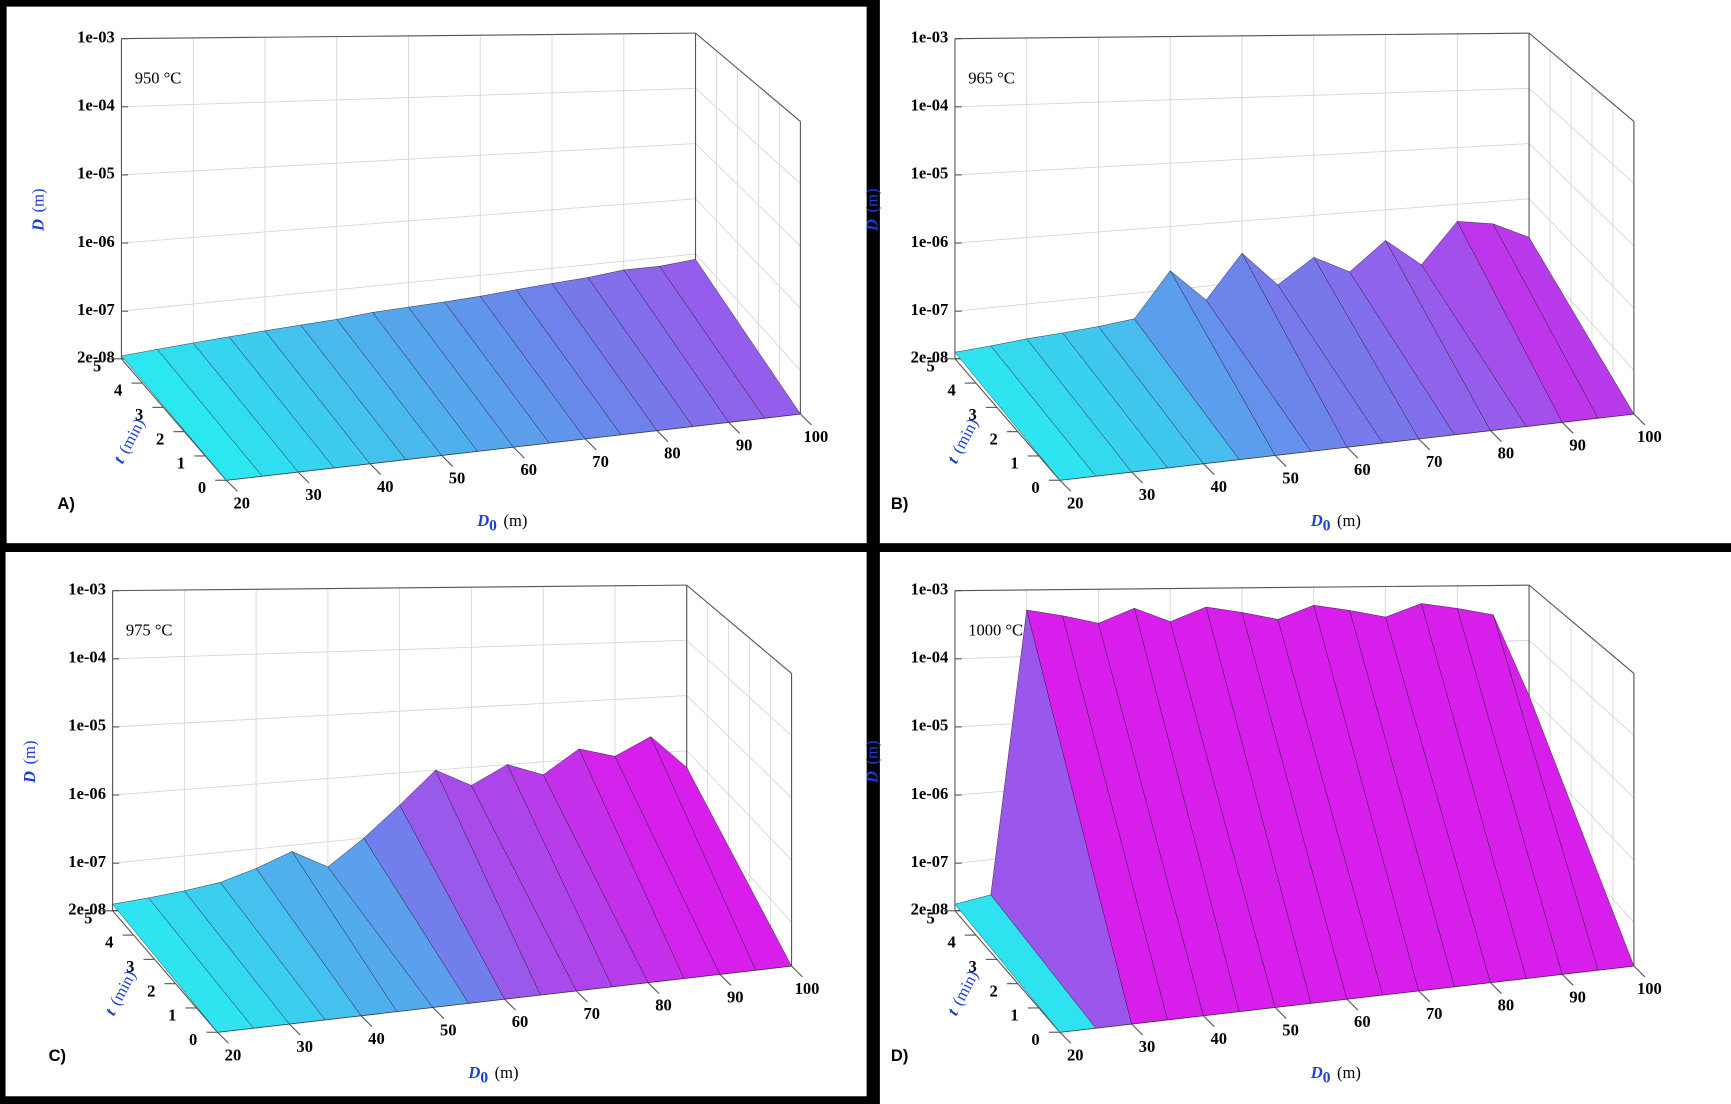  Describe the element at coordinates (457, 477) in the screenshot. I see `x-tick-label: 50` at that location.